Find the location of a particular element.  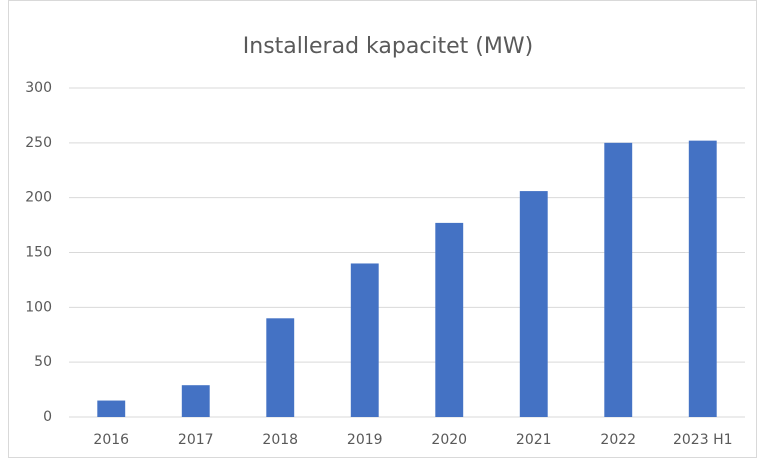

x-tick-label: 2016 is located at coordinates (111, 440).